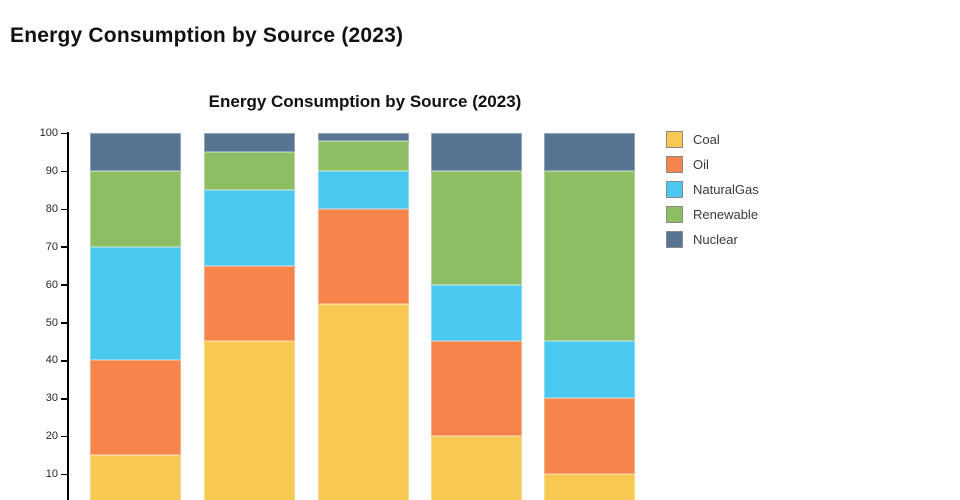 This screenshot has width=960, height=500. What do you see at coordinates (51, 322) in the screenshot?
I see `y-tick-label: 50` at bounding box center [51, 322].